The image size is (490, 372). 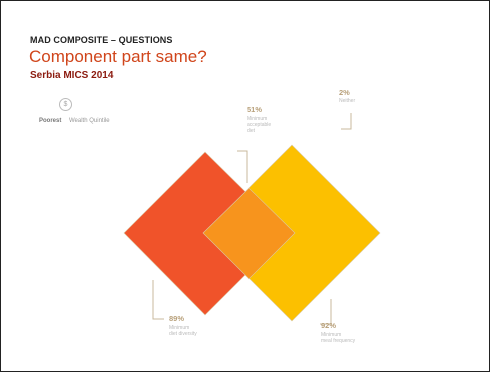 What do you see at coordinates (347, 101) in the screenshot?
I see `neither-label: Neither` at bounding box center [347, 101].